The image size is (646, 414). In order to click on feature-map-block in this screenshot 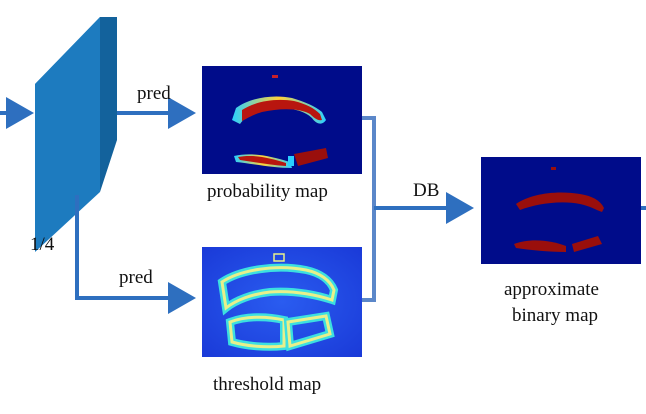, I will do `click(76, 134)`.